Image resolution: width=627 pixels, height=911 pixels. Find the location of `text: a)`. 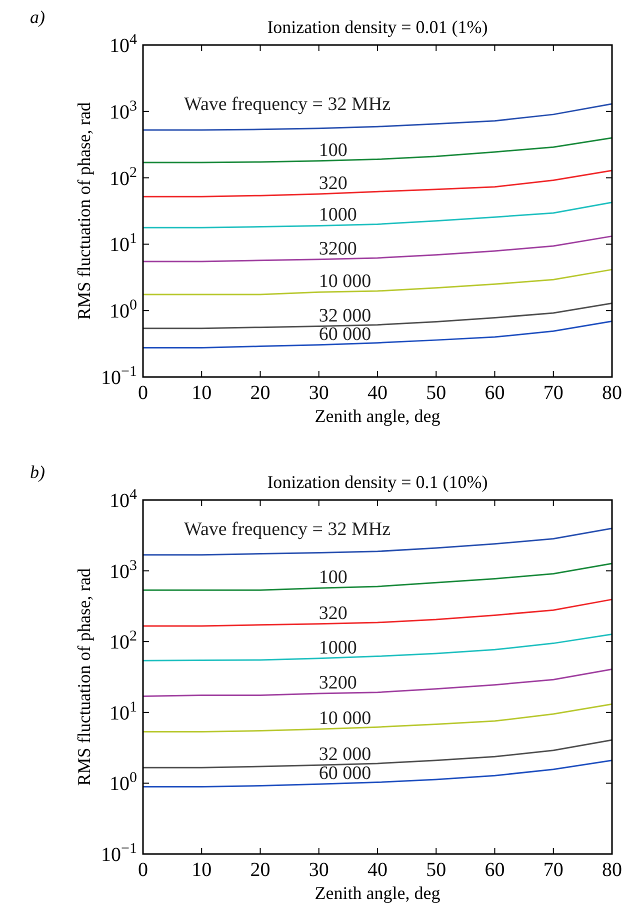

text: a) is located at coordinates (37, 17).